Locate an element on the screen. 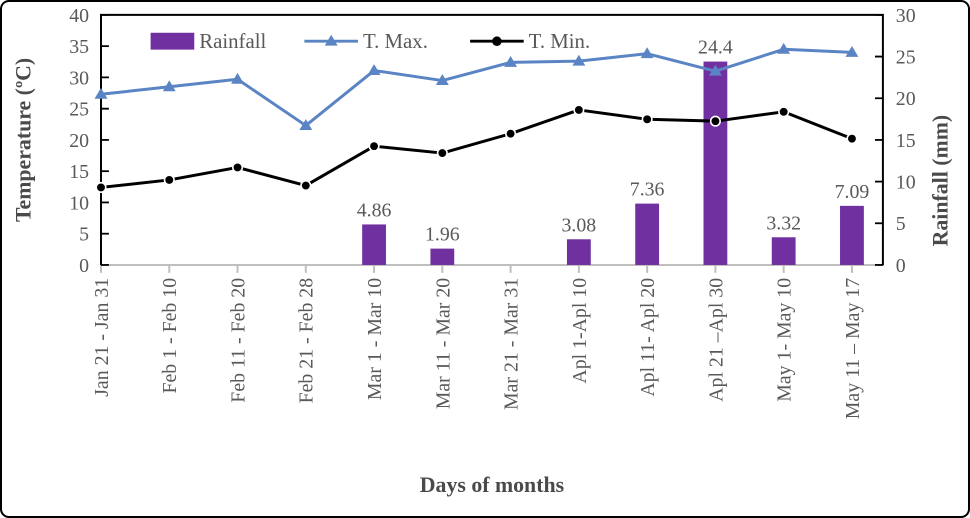 This screenshot has height=518, width=970. x-axis-label: Mar 21 - Mar 31 is located at coordinates (512, 344).